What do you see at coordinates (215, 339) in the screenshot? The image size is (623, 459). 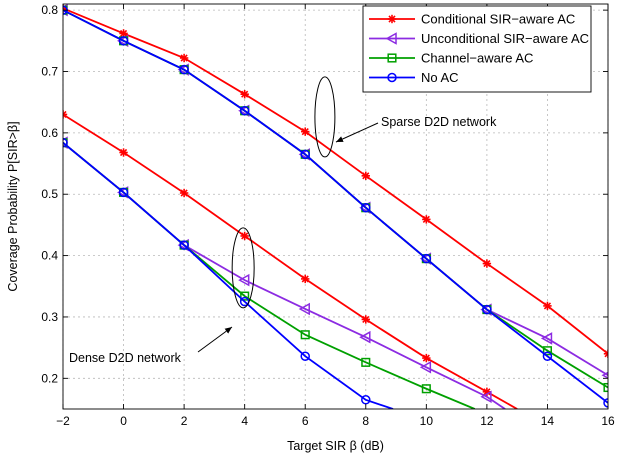 I see `dense-network-arrow` at bounding box center [215, 339].